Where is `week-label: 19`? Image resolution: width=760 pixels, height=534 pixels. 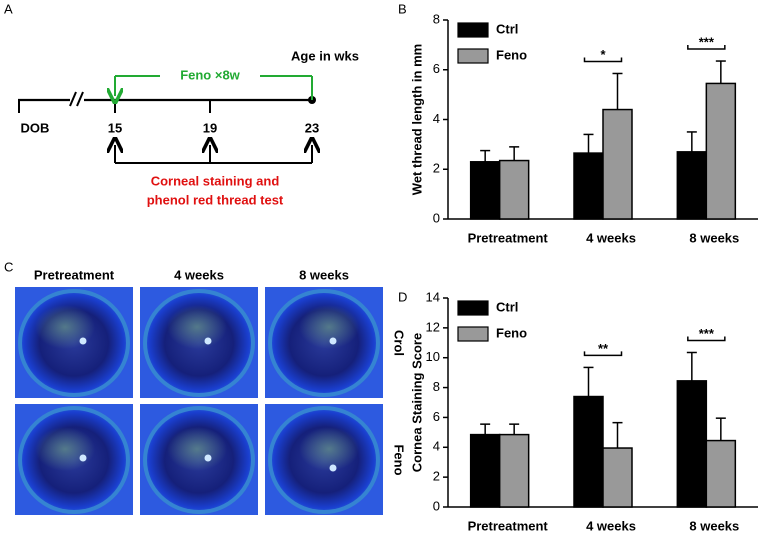
week-label: 19 is located at coordinates (210, 127).